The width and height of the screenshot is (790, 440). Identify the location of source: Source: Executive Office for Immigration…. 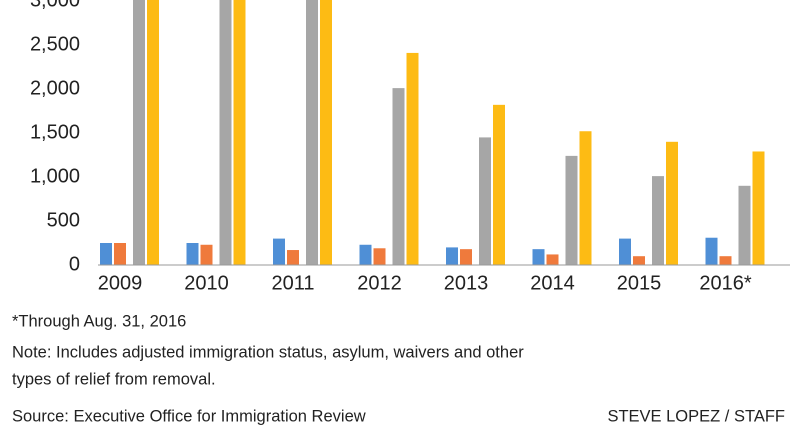
(189, 416).